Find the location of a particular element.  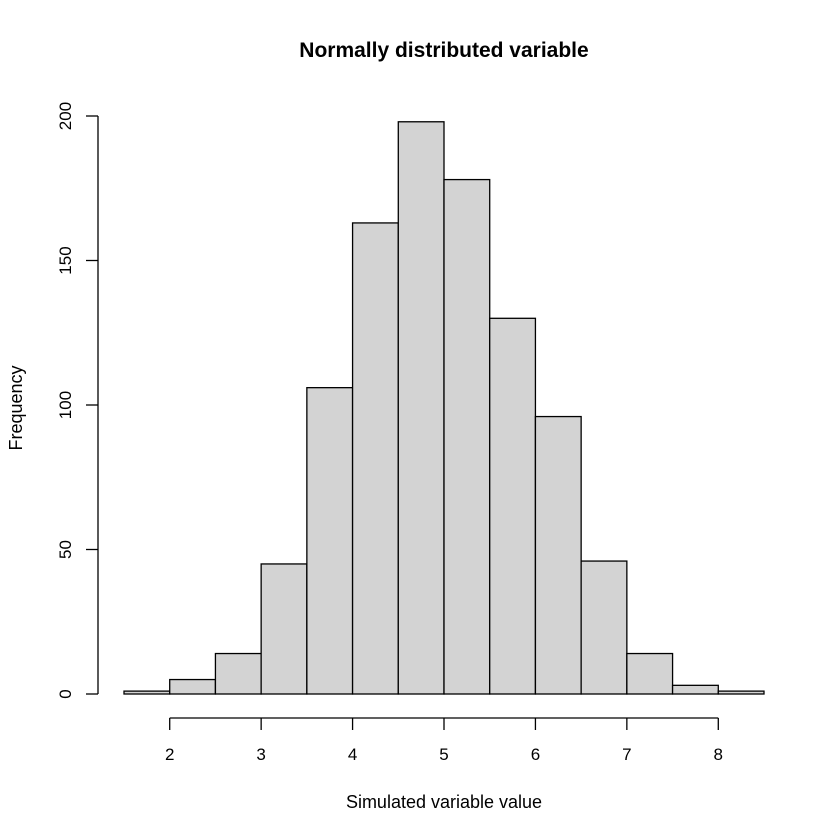

x-tick-label: 2 is located at coordinates (169, 754).